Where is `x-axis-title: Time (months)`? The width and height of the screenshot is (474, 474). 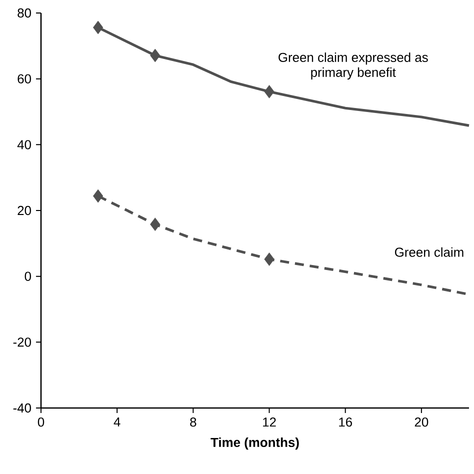 x-axis-title: Time (months) is located at coordinates (254, 443).